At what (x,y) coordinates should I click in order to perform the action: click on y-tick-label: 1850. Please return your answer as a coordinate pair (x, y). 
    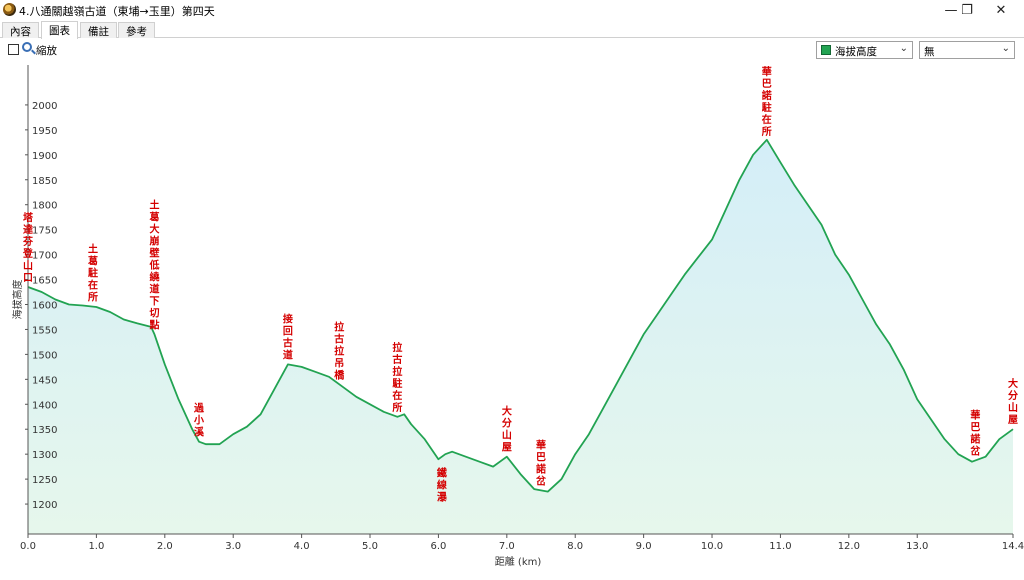
    Looking at the image, I should click on (44, 181).